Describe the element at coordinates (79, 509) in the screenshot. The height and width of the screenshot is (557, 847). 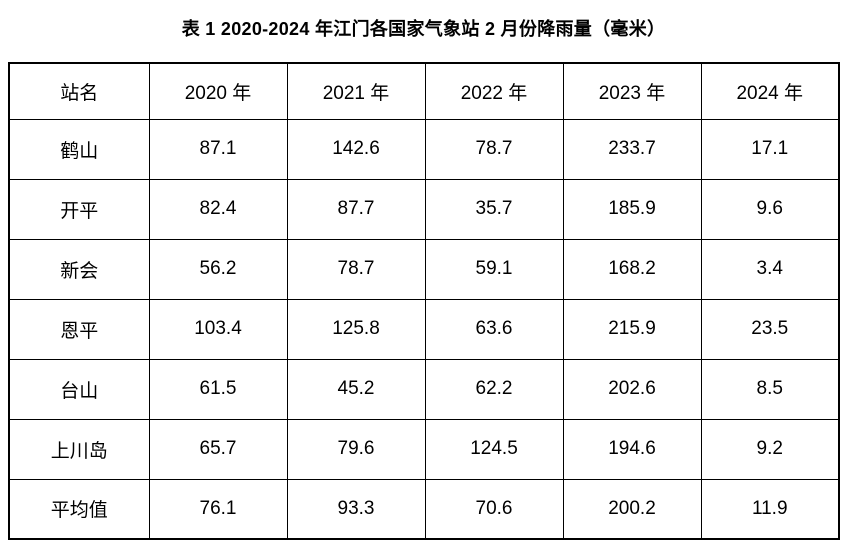
I see `station-cell: 平均值` at that location.